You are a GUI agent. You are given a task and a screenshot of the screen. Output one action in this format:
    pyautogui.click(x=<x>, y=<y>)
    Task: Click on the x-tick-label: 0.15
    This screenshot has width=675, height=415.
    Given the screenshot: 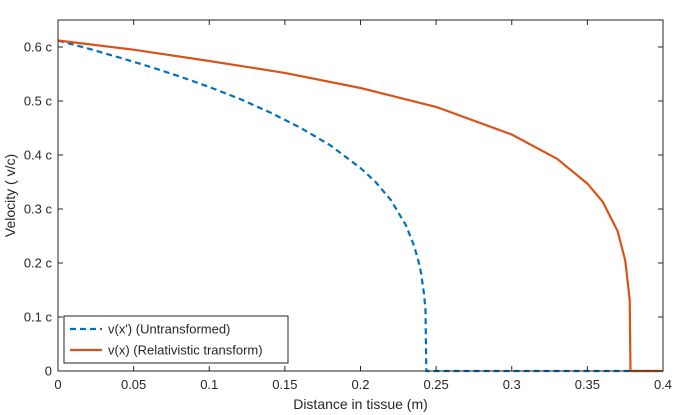 What is the action you would take?
    pyautogui.click(x=284, y=384)
    